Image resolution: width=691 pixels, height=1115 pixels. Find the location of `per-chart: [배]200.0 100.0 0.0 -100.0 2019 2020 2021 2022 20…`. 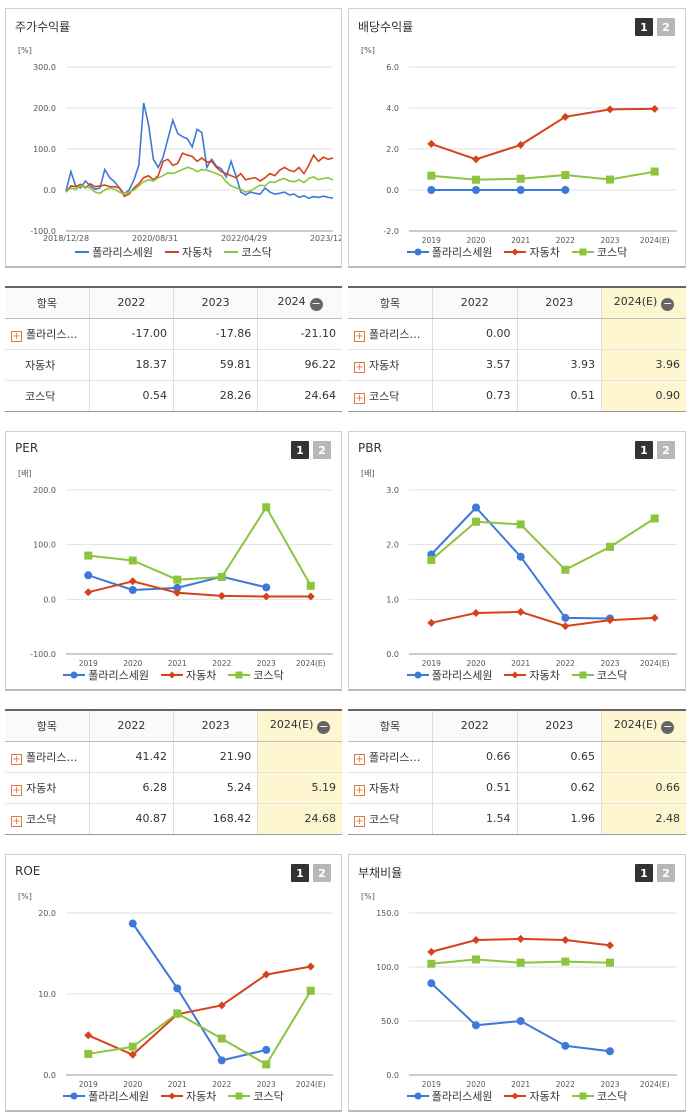

per-chart: [배]200.0 100.0 0.0 -100.0 2019 2020 2021 2022 20… is located at coordinates (175, 568).